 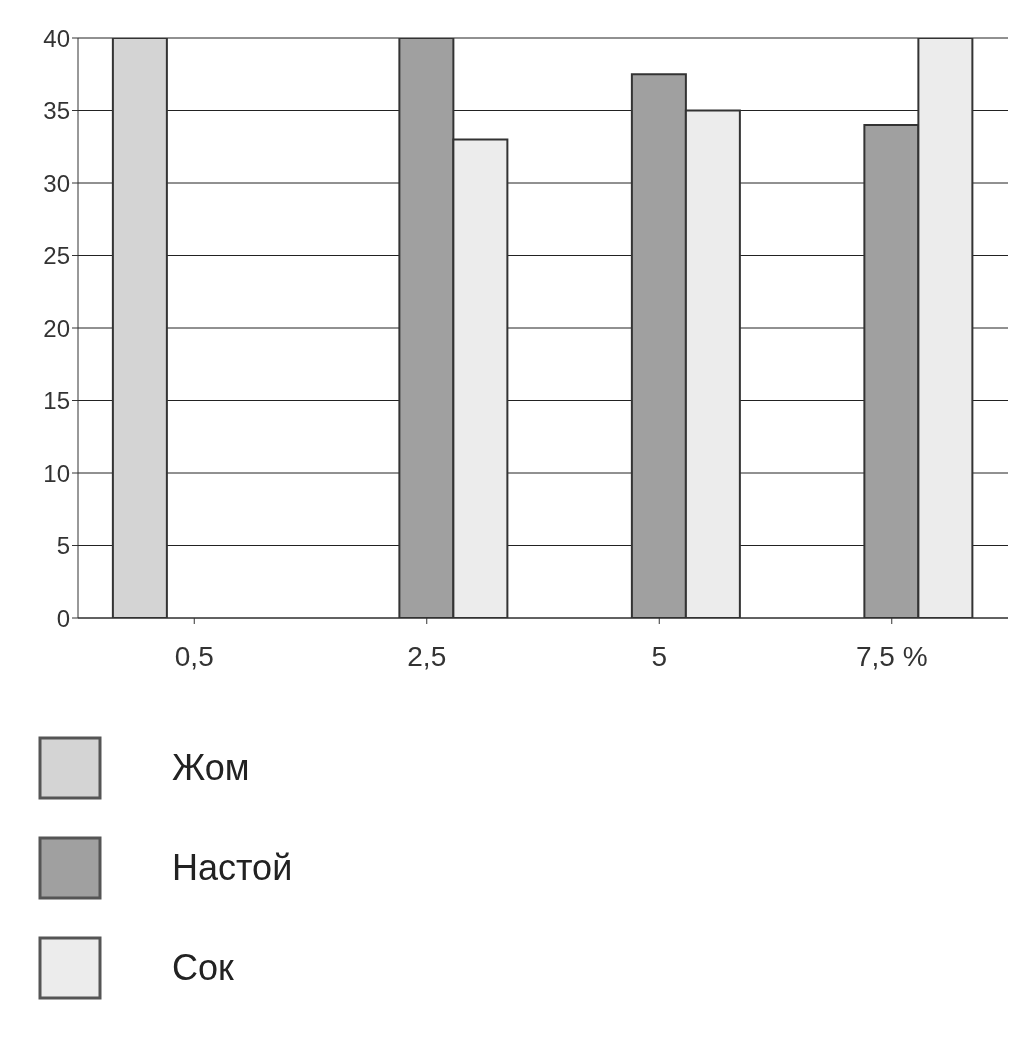 What do you see at coordinates (56, 256) in the screenshot?
I see `y-tick-label: 25` at bounding box center [56, 256].